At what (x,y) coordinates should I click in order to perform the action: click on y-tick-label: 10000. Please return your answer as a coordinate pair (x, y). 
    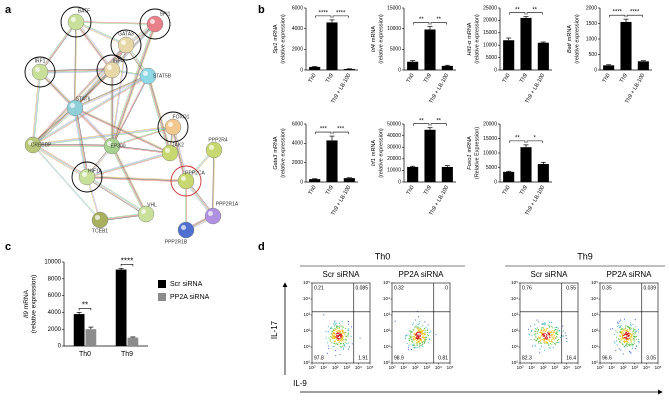
    Looking at the image, I should click on (394, 29).